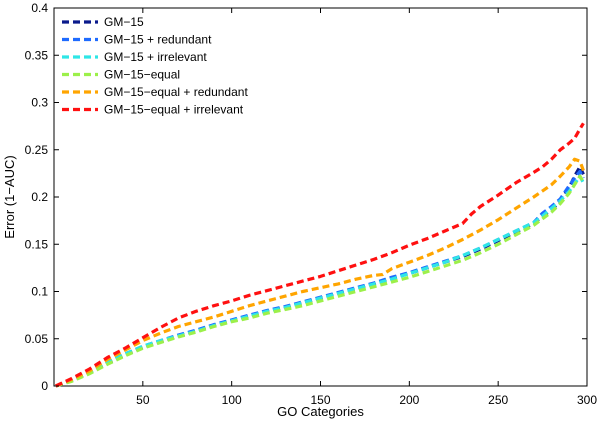  What do you see at coordinates (39, 103) in the screenshot?
I see `y-tick-label: 0.3` at bounding box center [39, 103].